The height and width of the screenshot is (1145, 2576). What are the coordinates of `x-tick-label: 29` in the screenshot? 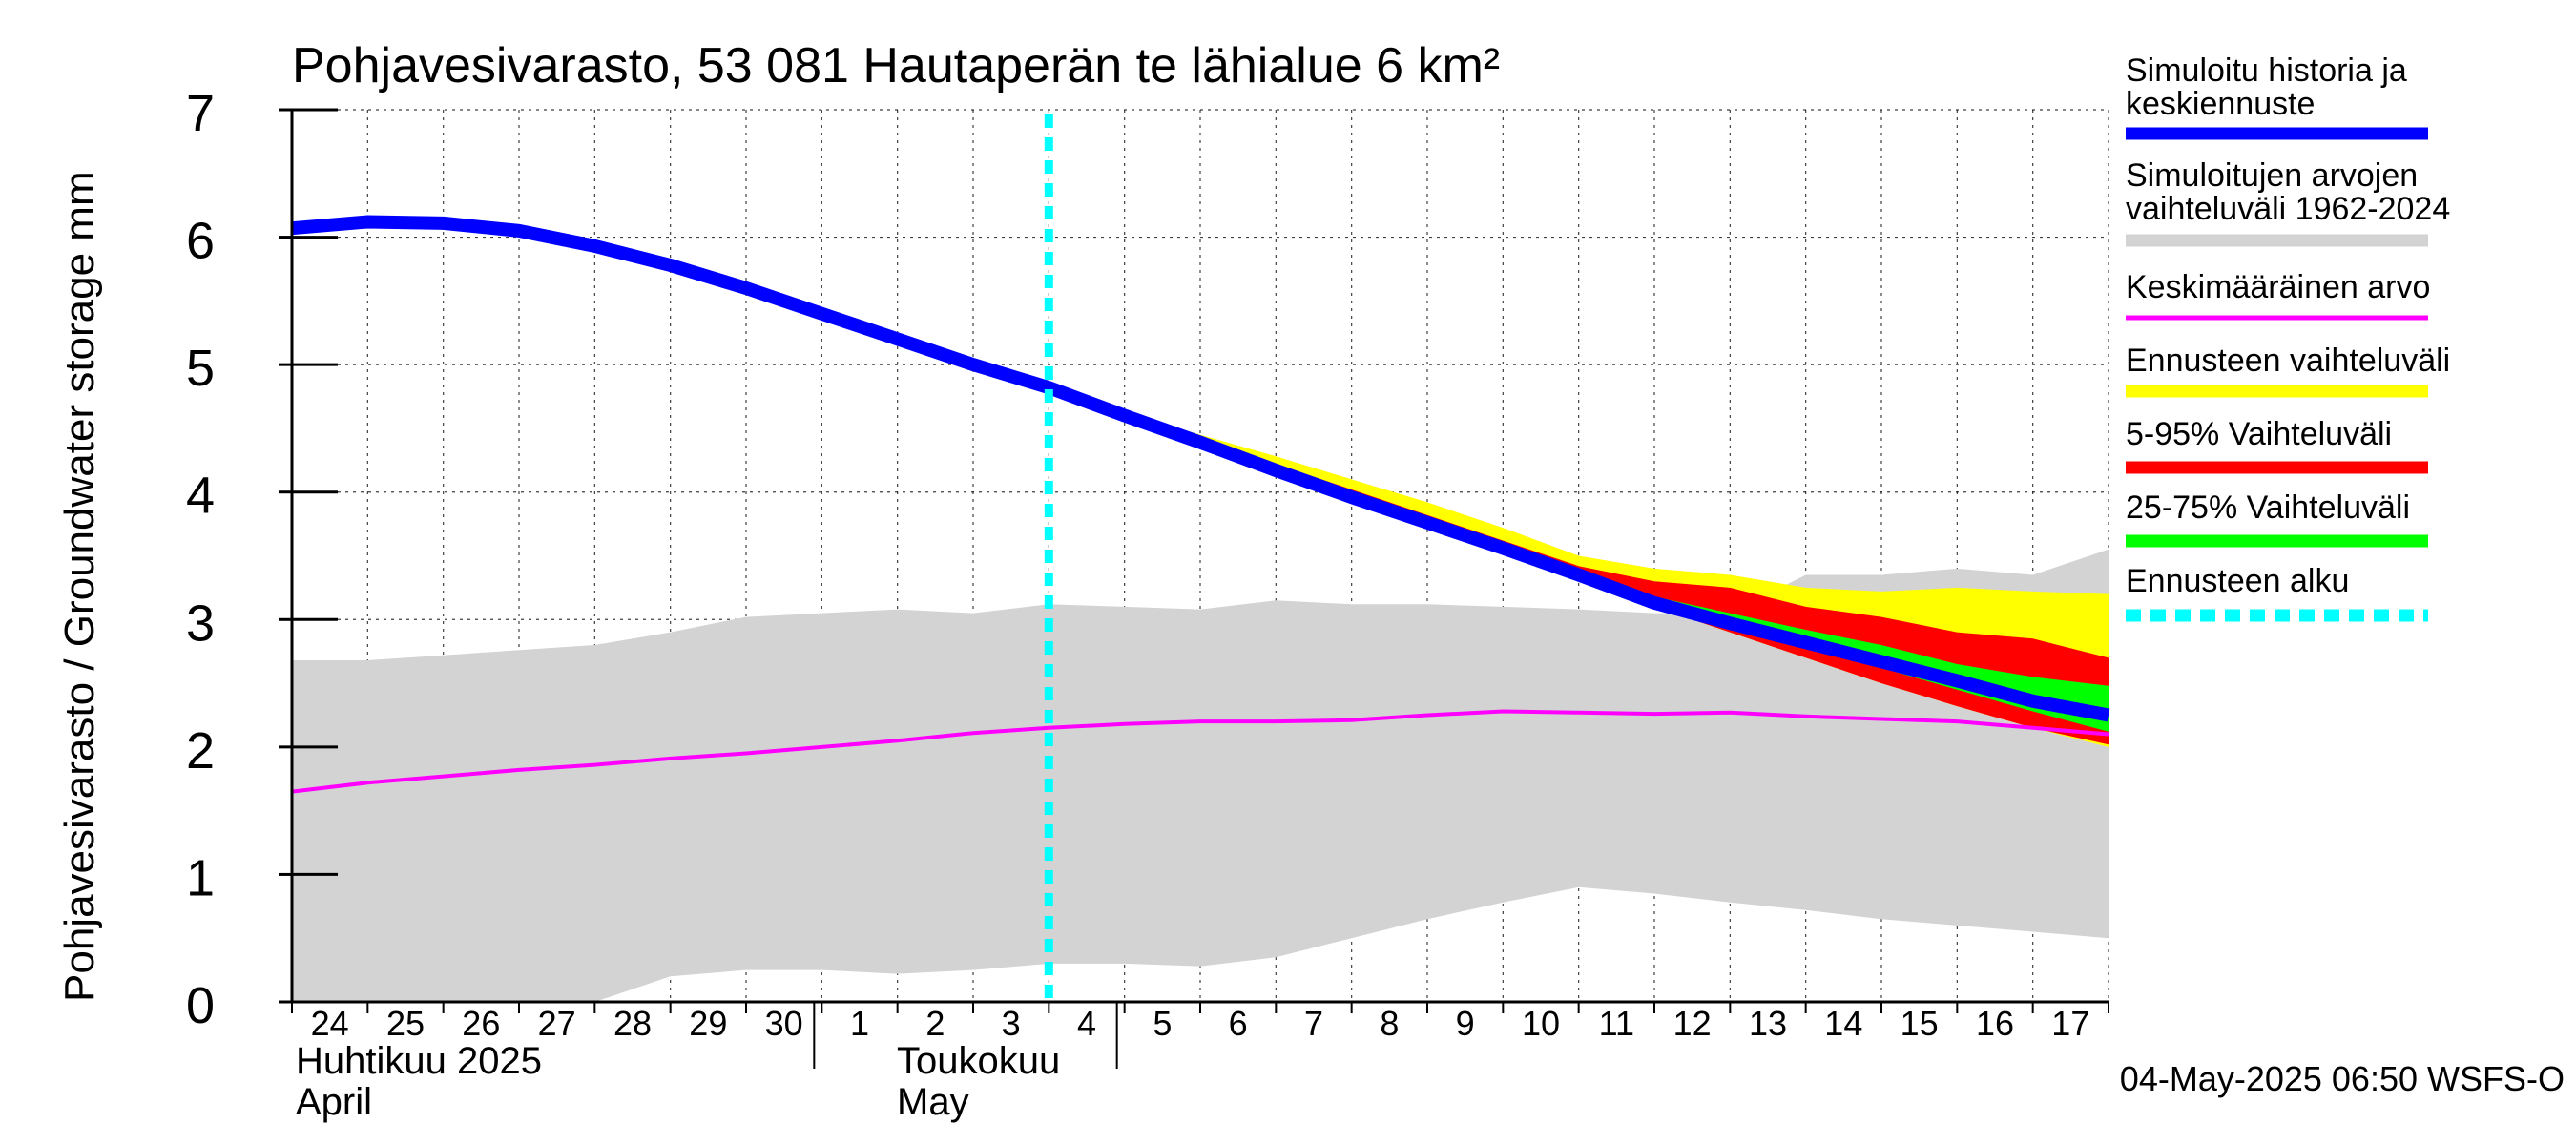 It's located at (708, 1023).